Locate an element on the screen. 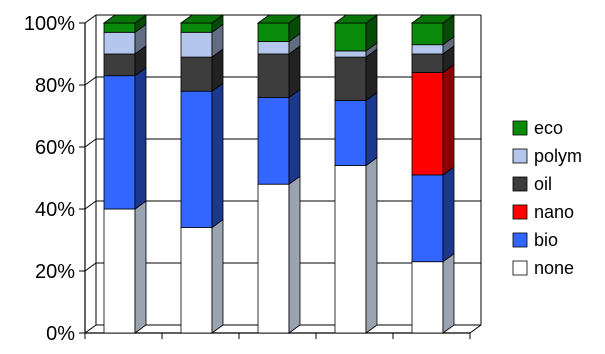  legend-item-nano: nano is located at coordinates (543, 212).